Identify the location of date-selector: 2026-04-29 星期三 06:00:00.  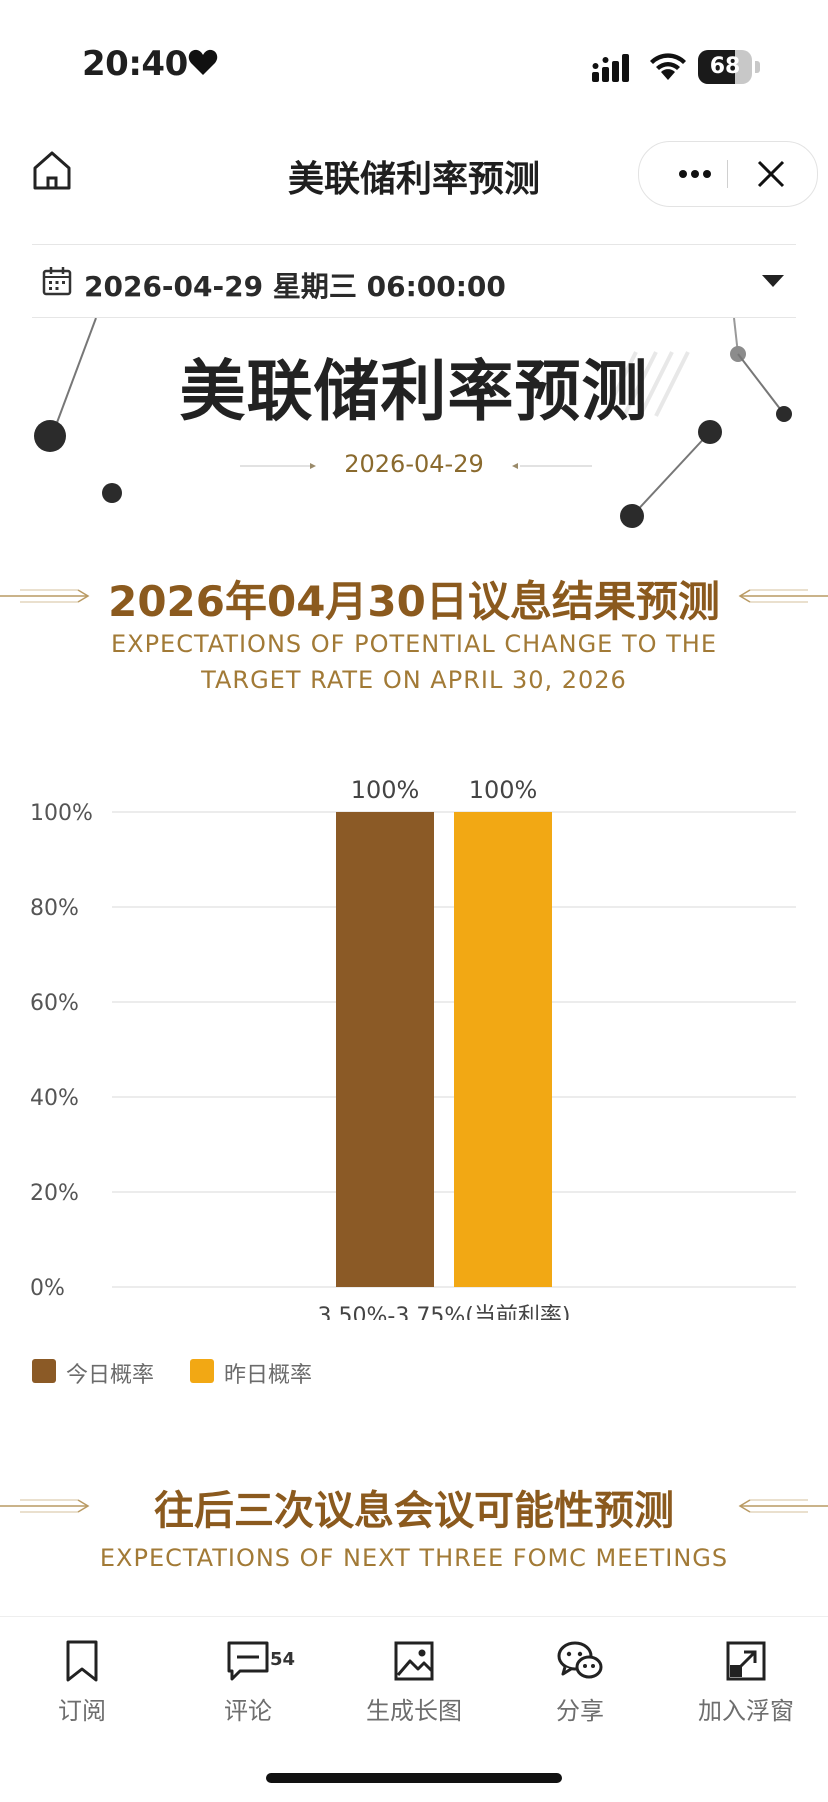
(414, 281).